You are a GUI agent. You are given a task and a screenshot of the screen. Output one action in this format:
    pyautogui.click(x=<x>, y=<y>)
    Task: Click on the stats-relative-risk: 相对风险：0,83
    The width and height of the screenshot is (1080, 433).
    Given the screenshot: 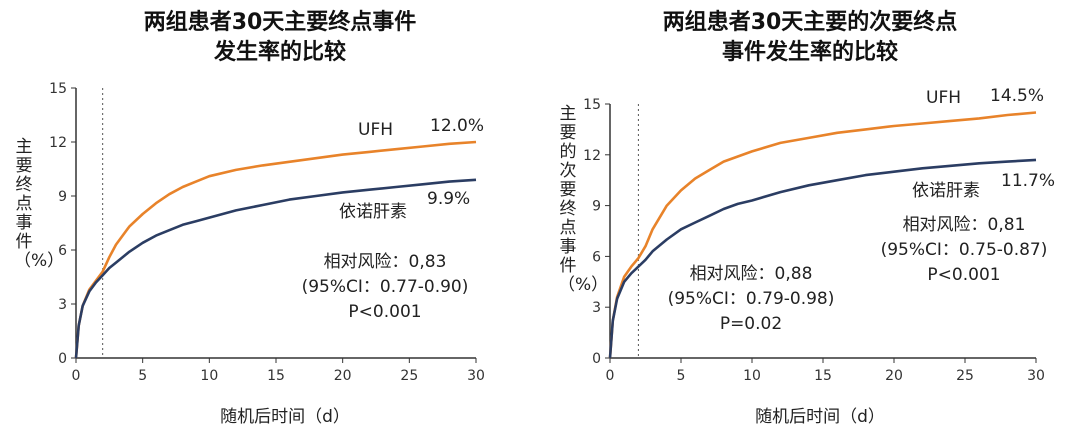 What is the action you would take?
    pyautogui.click(x=385, y=262)
    